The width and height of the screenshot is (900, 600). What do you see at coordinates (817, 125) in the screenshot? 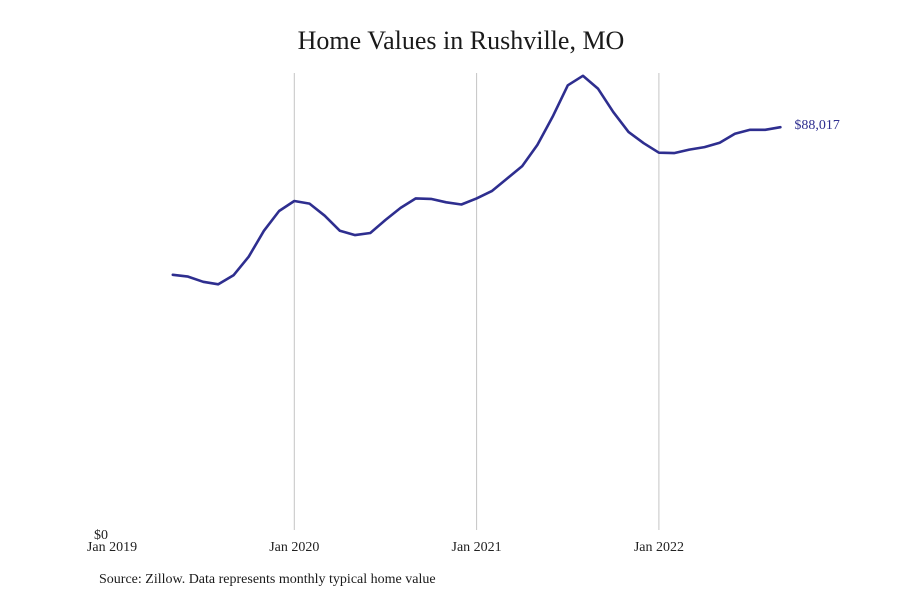
I see `end-value-label: $88,017` at bounding box center [817, 125].